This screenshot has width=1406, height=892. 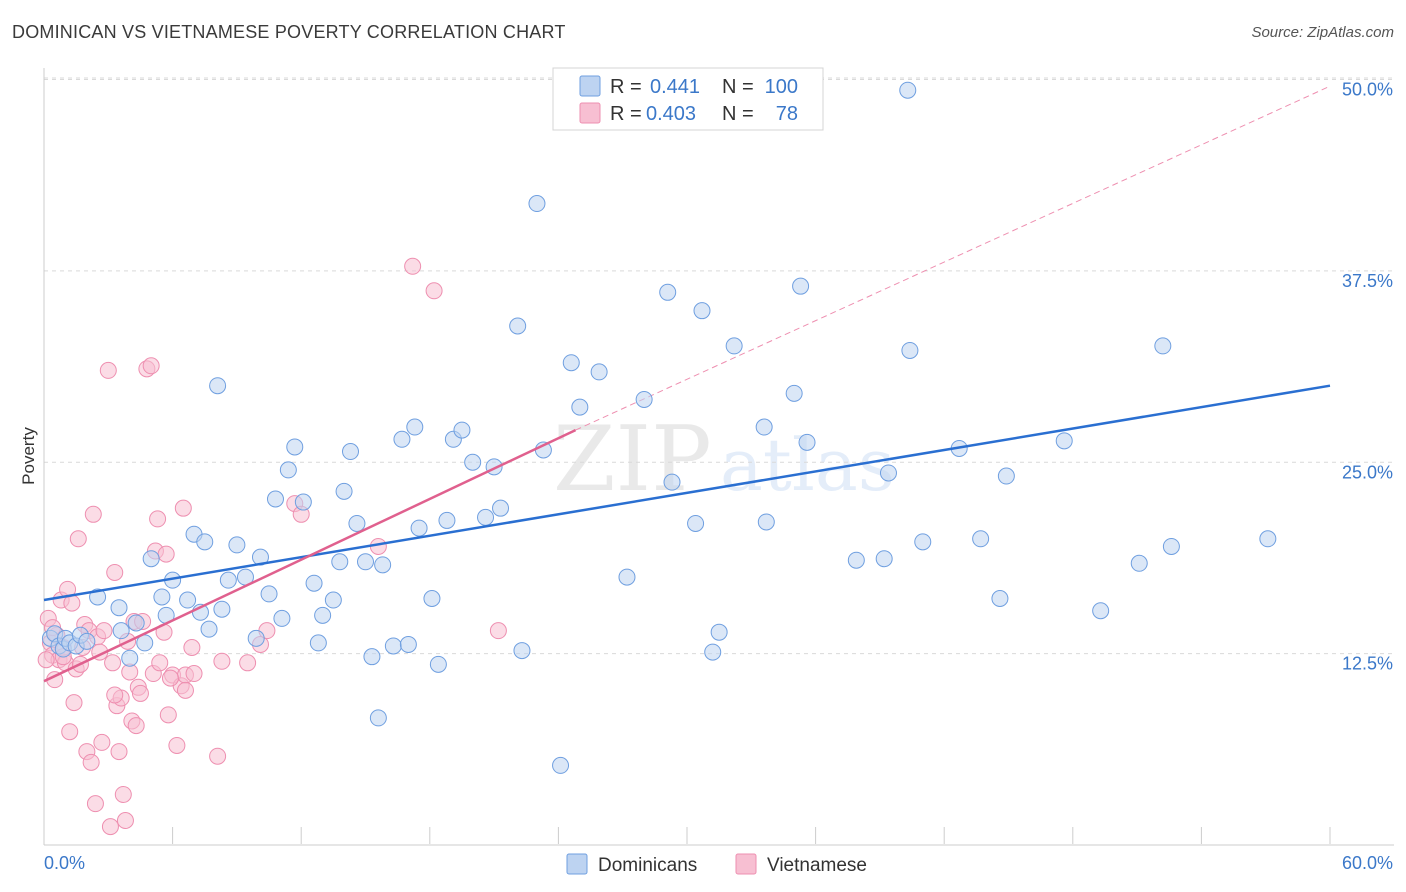 What do you see at coordinates (1367, 863) in the screenshot?
I see `x-tick-label: 60.0%` at bounding box center [1367, 863].